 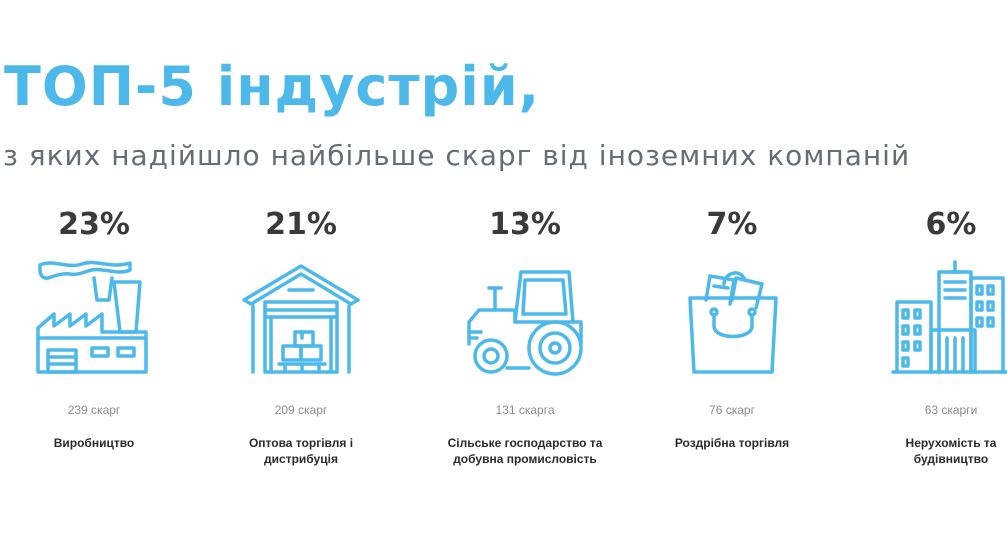 I want to click on industry-percent: 7%, so click(x=732, y=224).